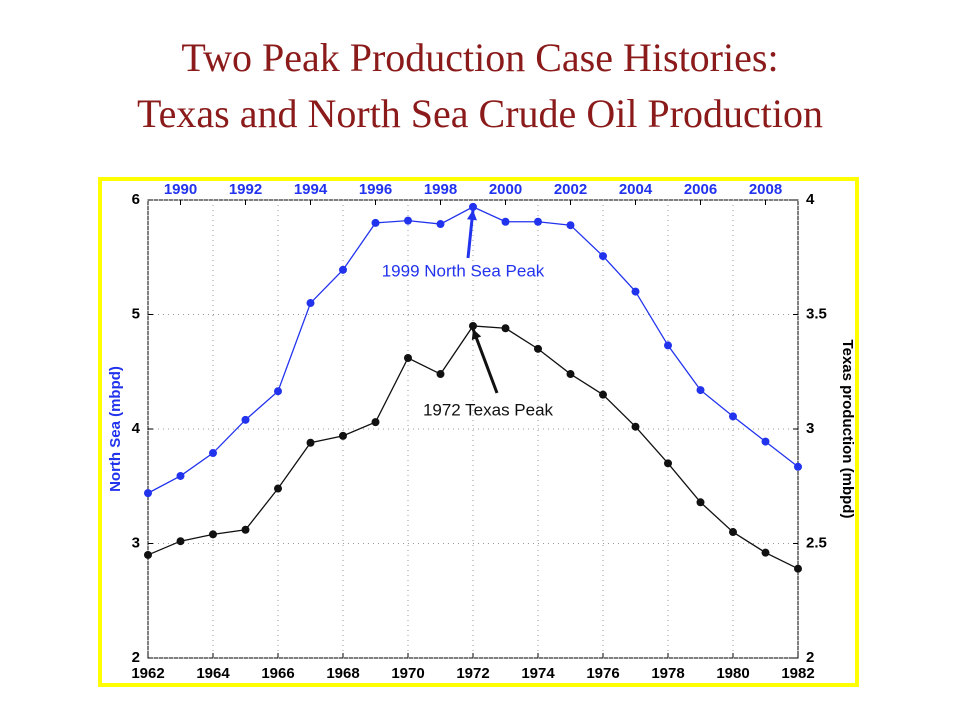  What do you see at coordinates (115, 429) in the screenshot?
I see `y-axis-label: North Sea (mbpd)` at bounding box center [115, 429].